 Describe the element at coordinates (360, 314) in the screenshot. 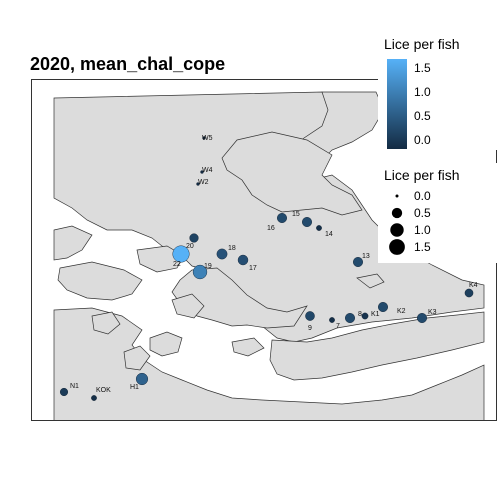

I see `site-label-8: 8` at that location.